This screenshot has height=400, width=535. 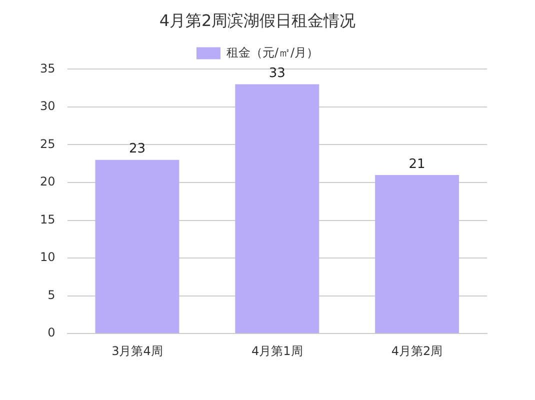 I want to click on y-tick-label: 30, so click(x=48, y=106).